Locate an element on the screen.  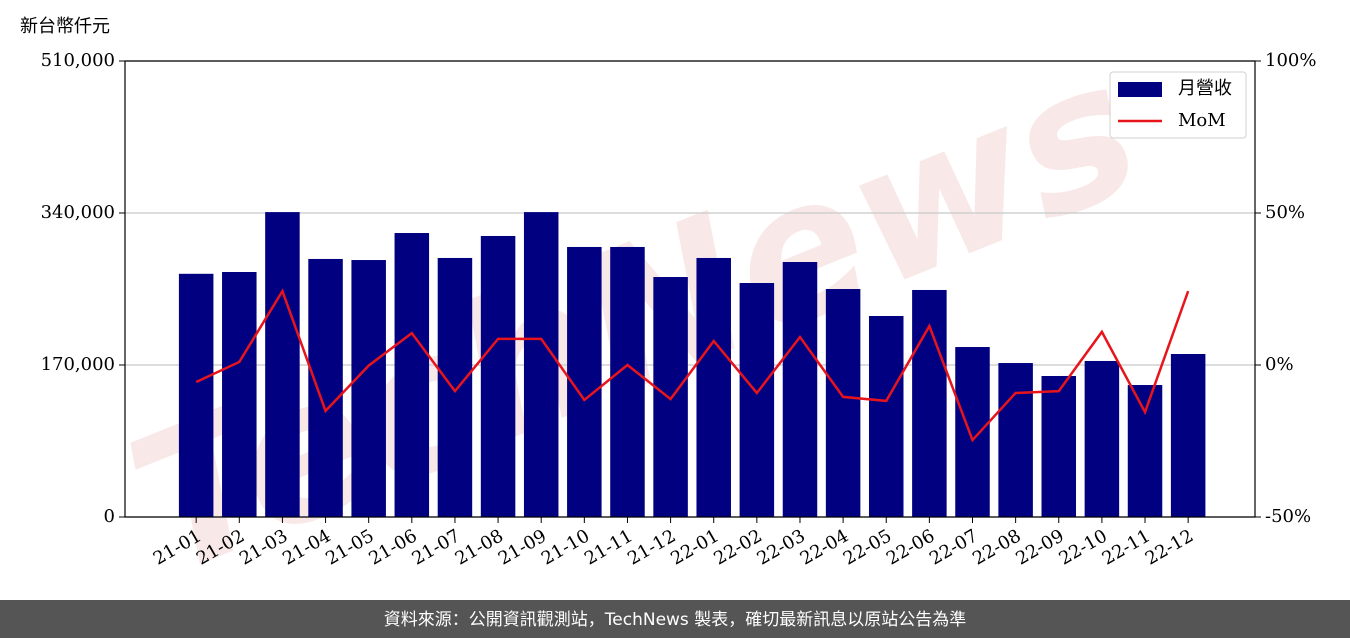
footer-bar is located at coordinates (675, 619).